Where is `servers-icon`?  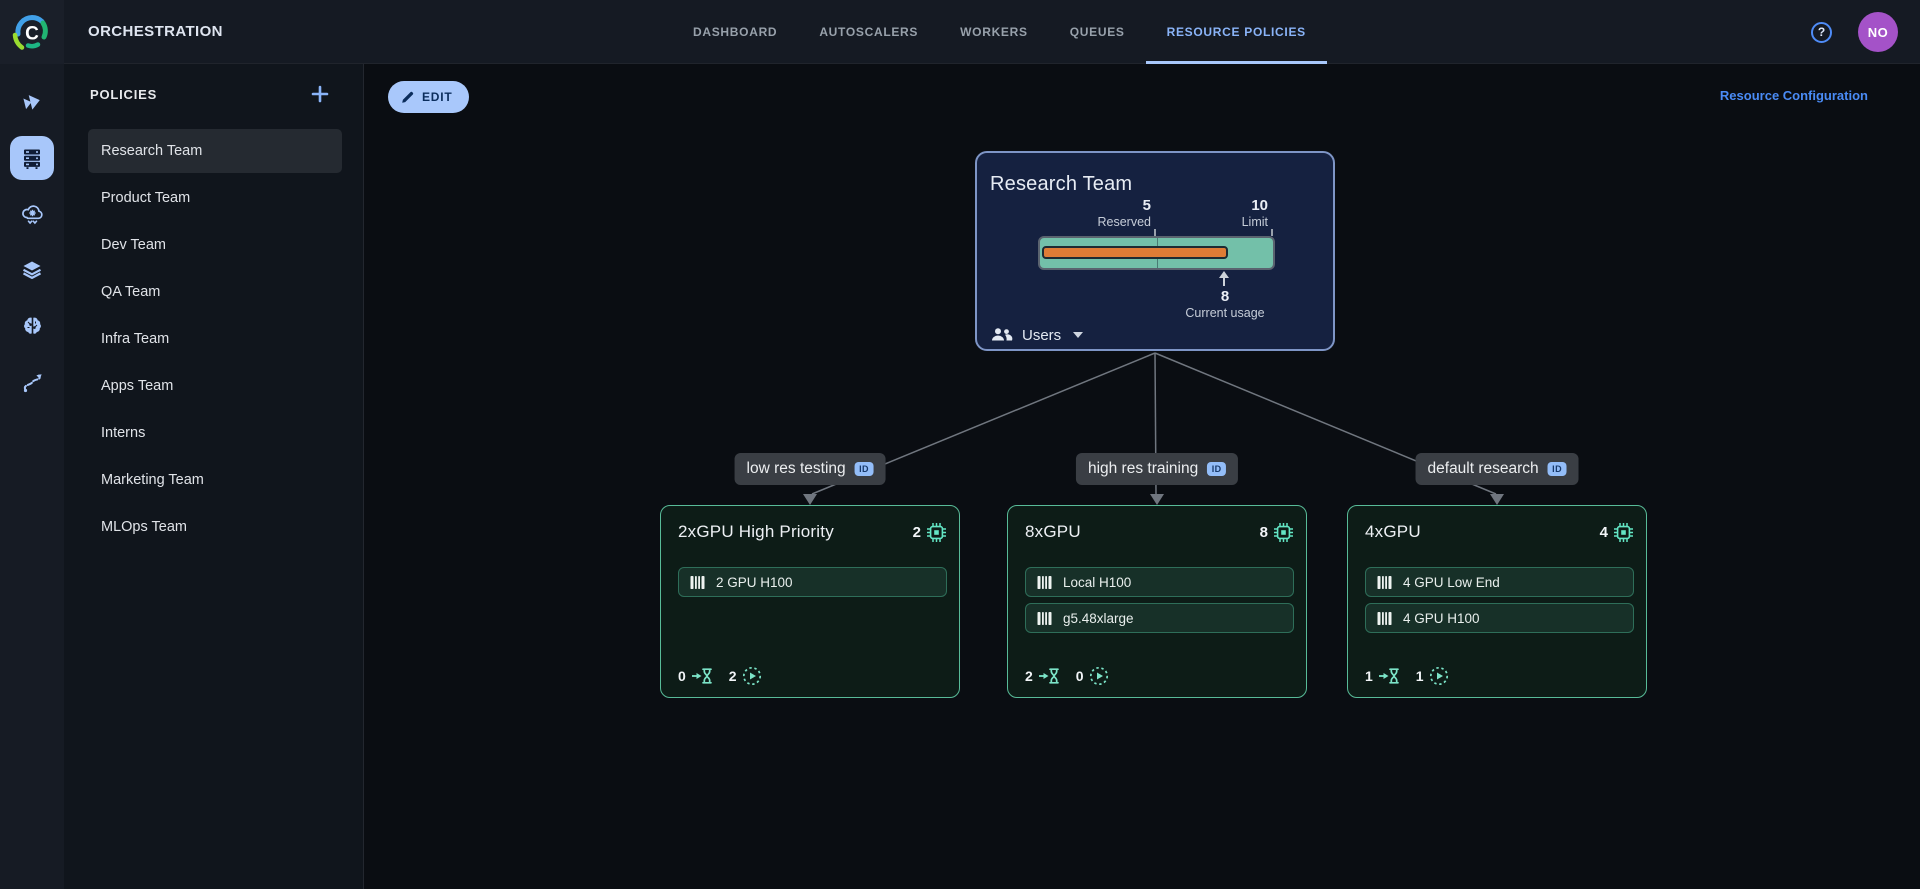
servers-icon is located at coordinates (32, 159).